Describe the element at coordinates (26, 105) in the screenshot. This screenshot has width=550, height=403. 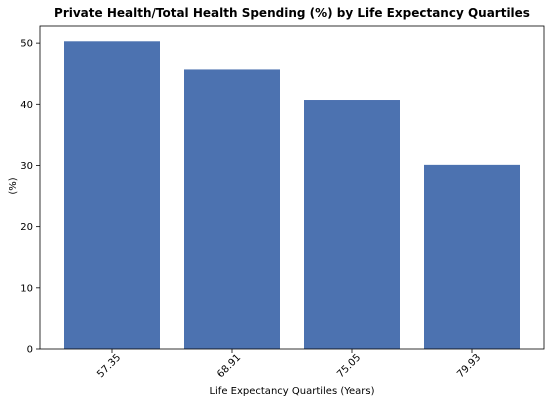
I see `y-tick-label: 40` at that location.